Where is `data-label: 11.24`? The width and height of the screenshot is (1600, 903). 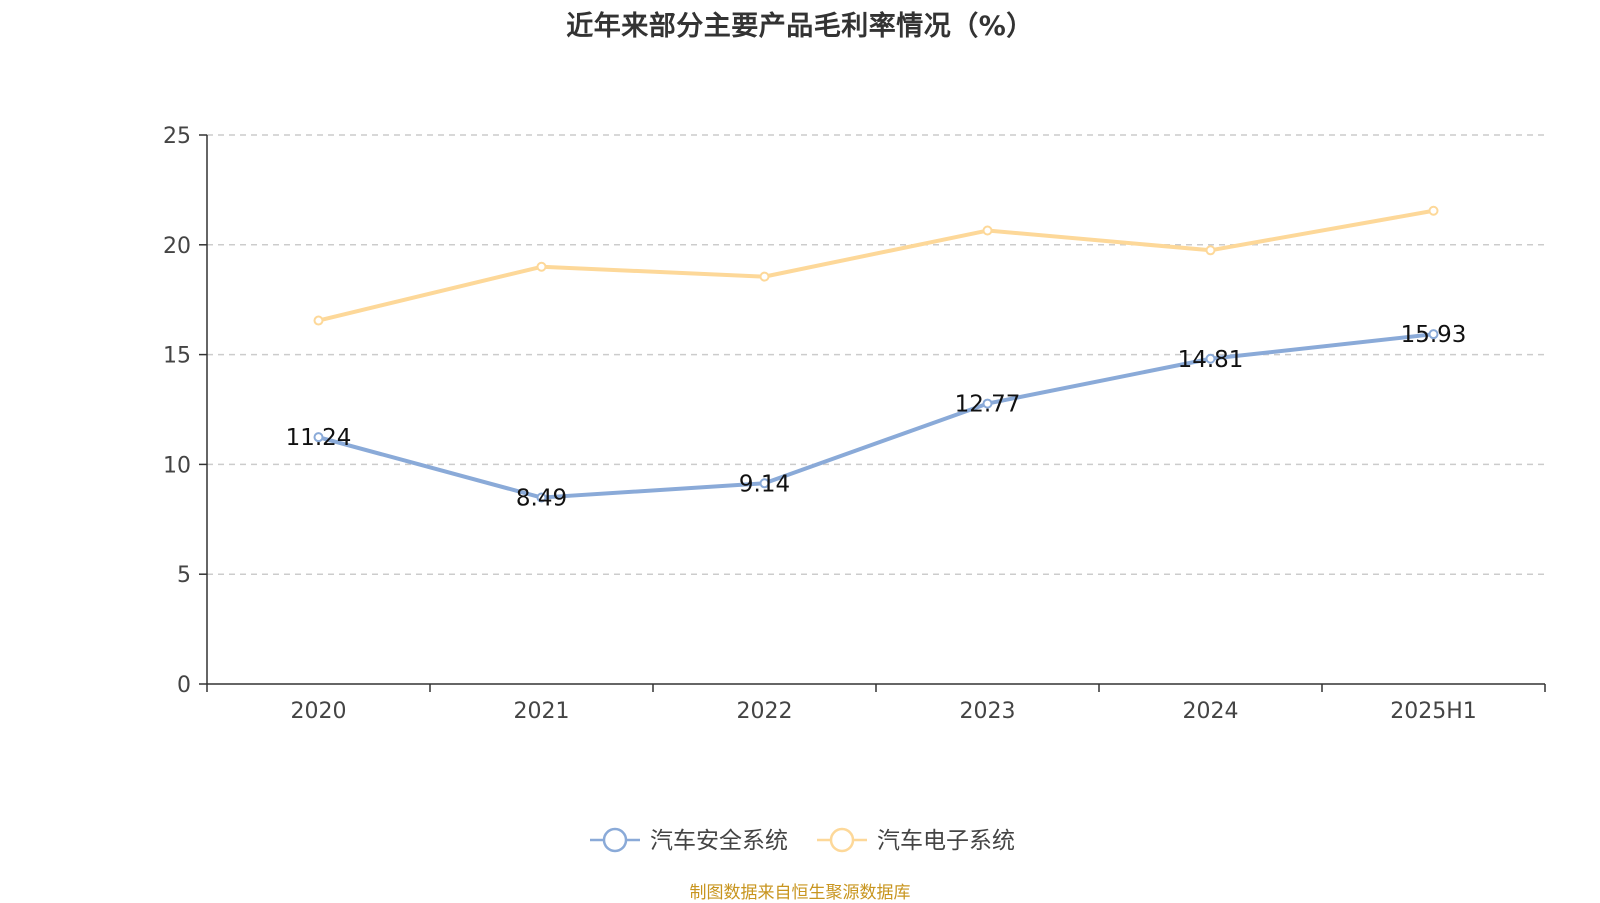
data-label: 11.24 is located at coordinates (319, 438).